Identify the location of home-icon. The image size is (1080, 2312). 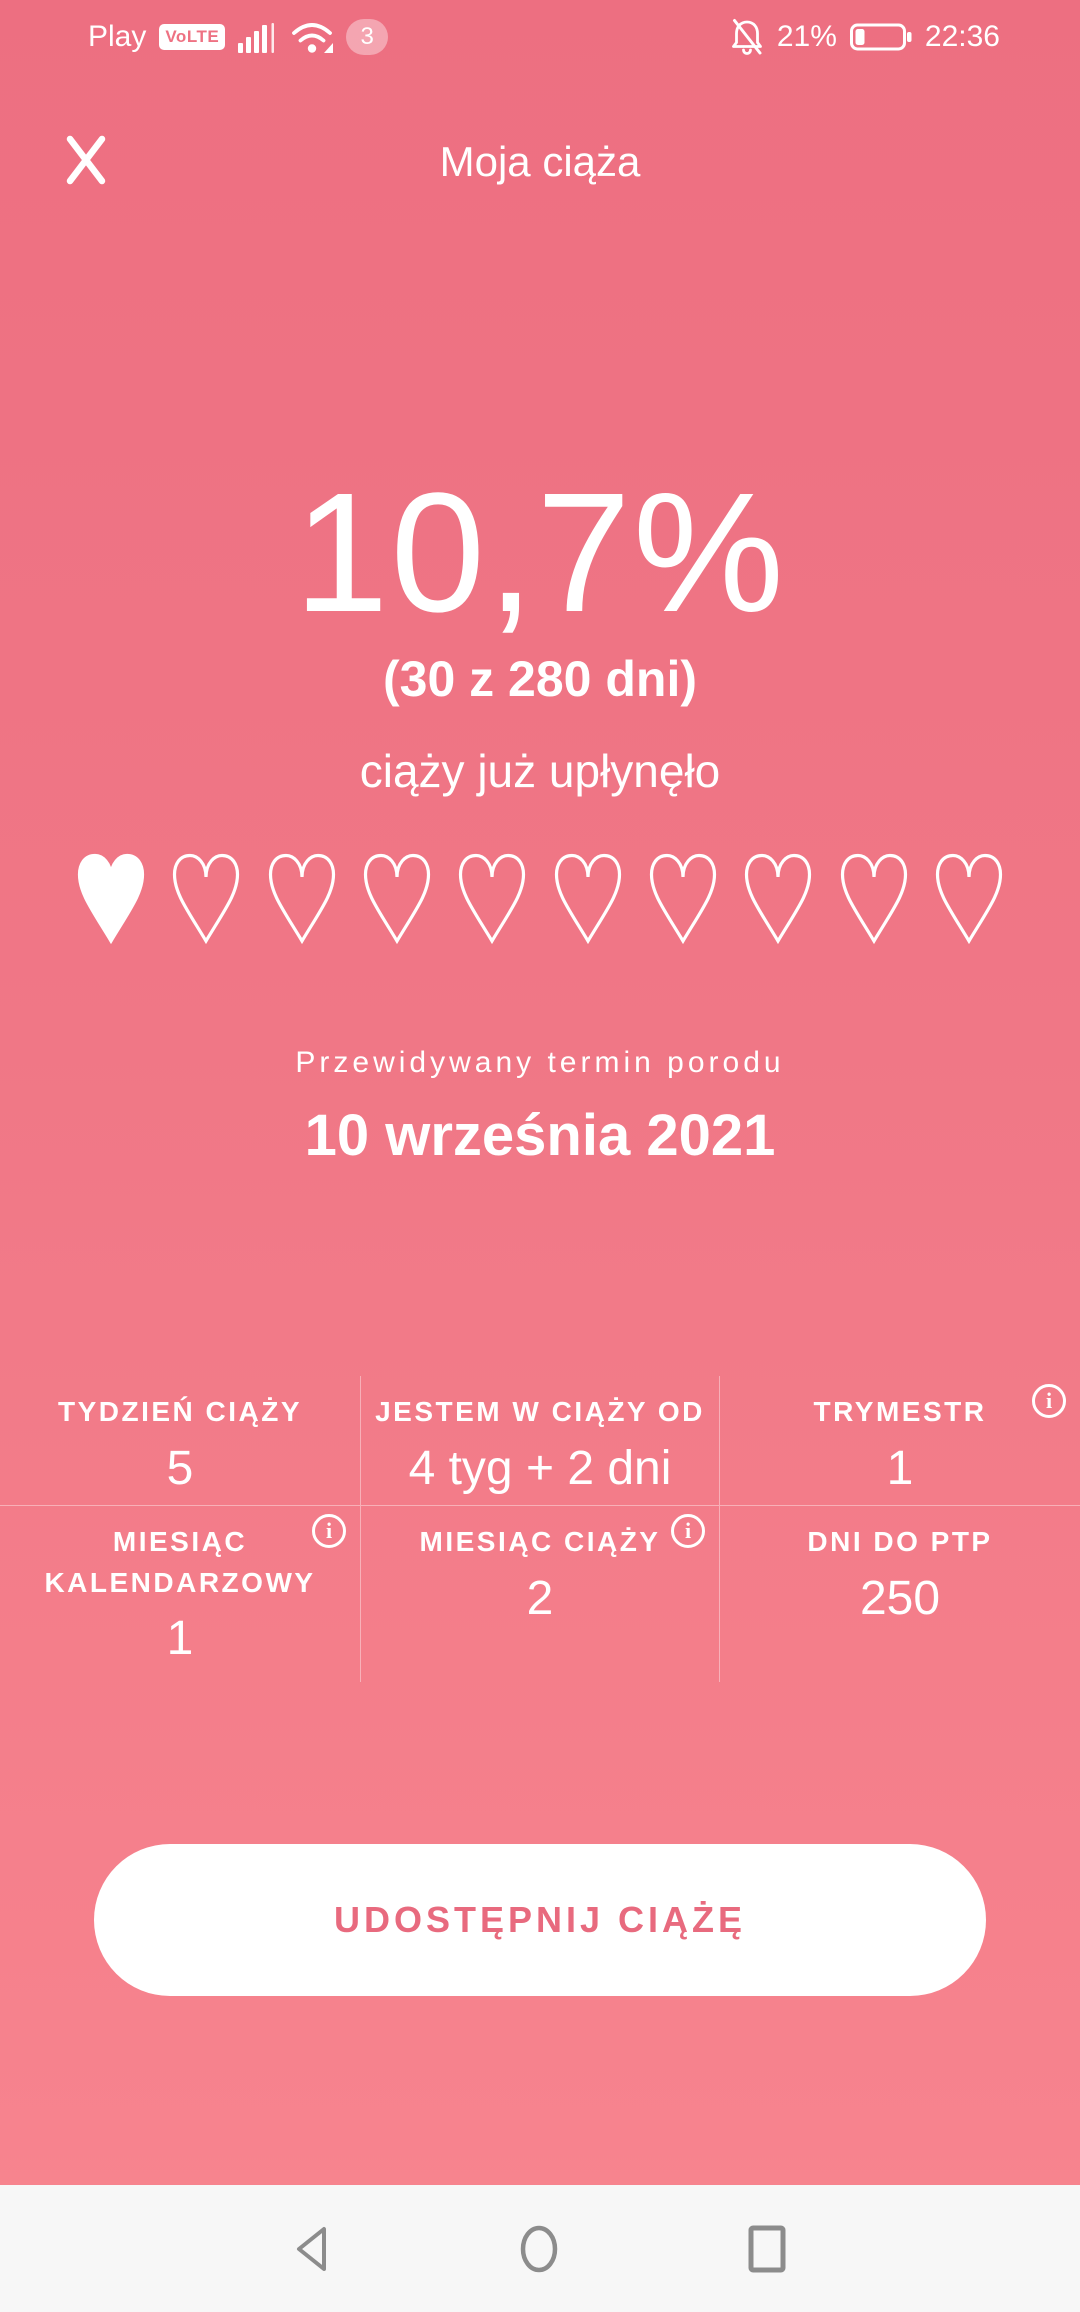
(539, 2248).